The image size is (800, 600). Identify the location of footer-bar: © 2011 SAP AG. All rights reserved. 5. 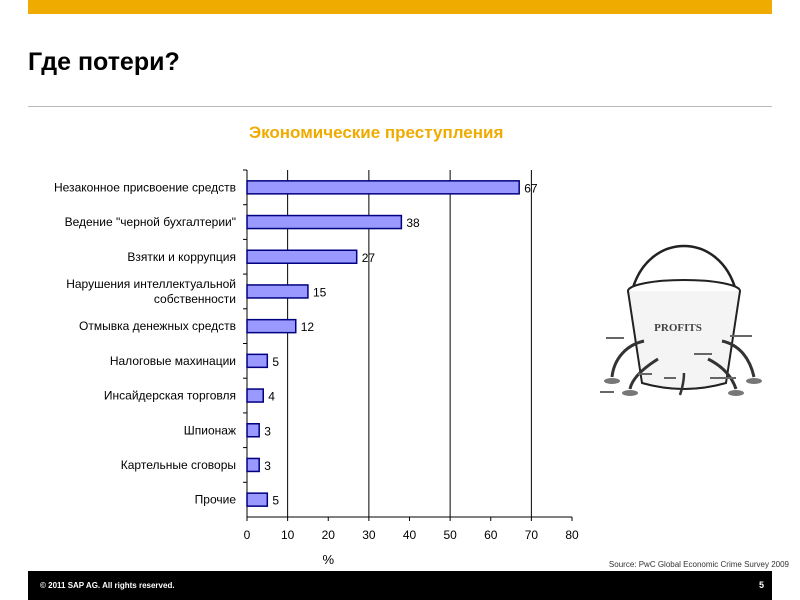
(400, 585).